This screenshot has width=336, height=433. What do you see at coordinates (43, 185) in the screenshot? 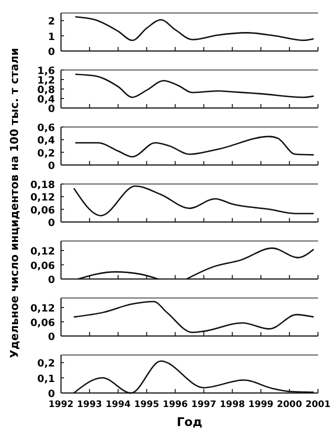
I see `y-tick-label: 0,18` at bounding box center [43, 185].